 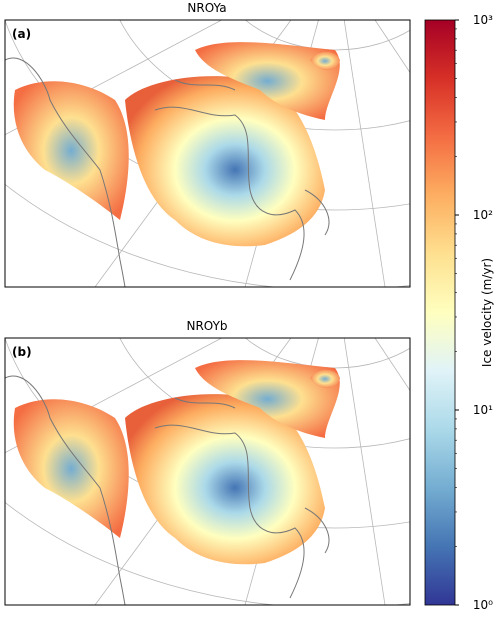 What do you see at coordinates (483, 20) in the screenshot?
I see `tick-label: 10³` at bounding box center [483, 20].